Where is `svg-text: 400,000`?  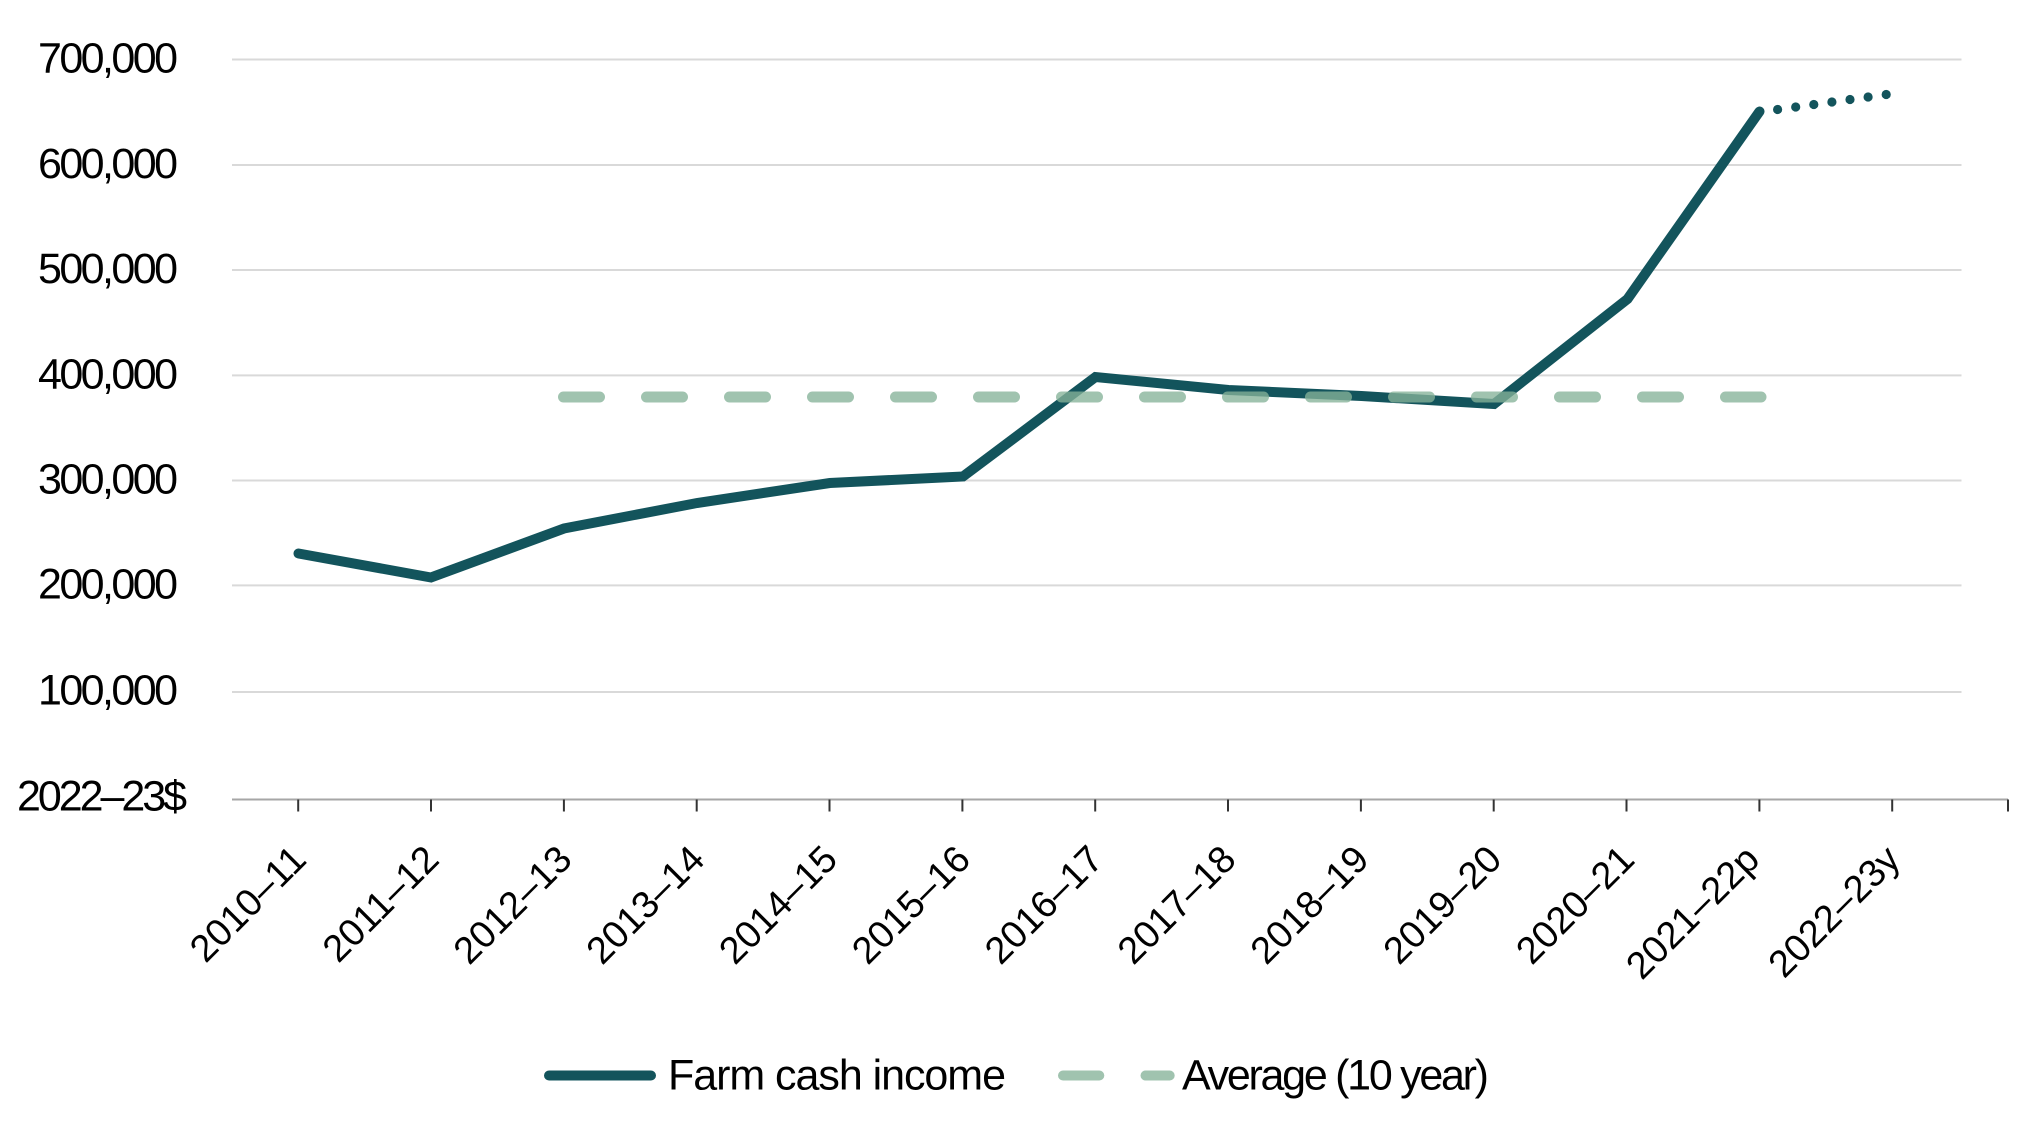
svg-text: 400,000 is located at coordinates (108, 374).